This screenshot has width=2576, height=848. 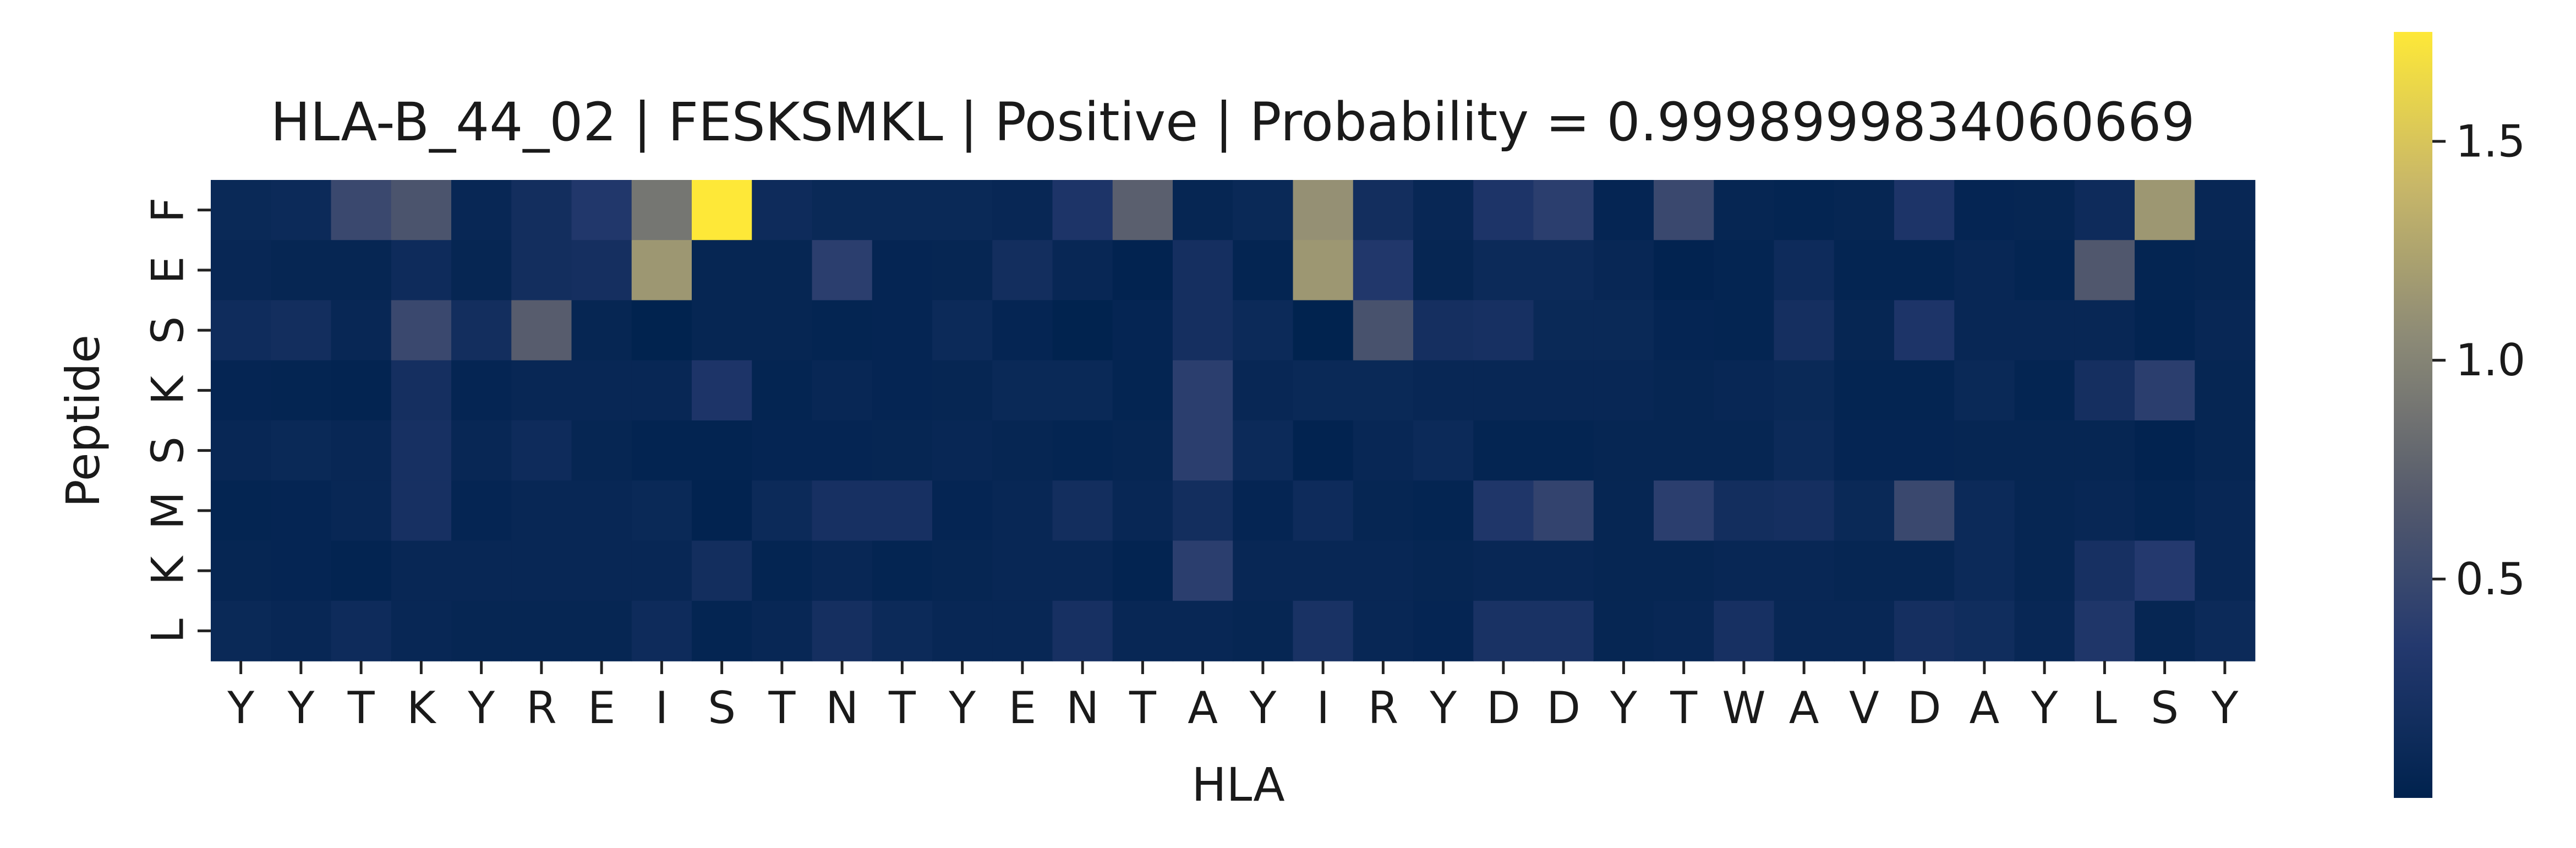 I want to click on x-tick-label: D, so click(x=1924, y=708).